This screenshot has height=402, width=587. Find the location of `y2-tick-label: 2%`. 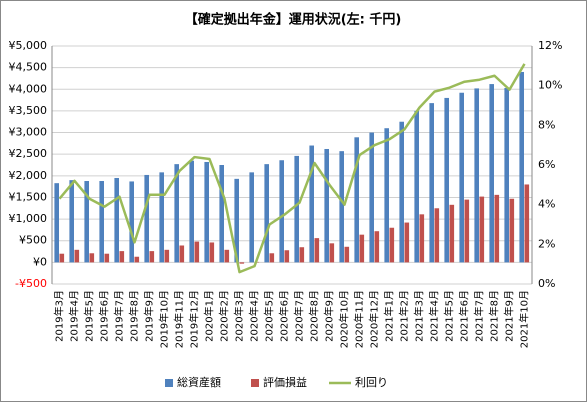

y2-tick-label: 2% is located at coordinates (546, 243).